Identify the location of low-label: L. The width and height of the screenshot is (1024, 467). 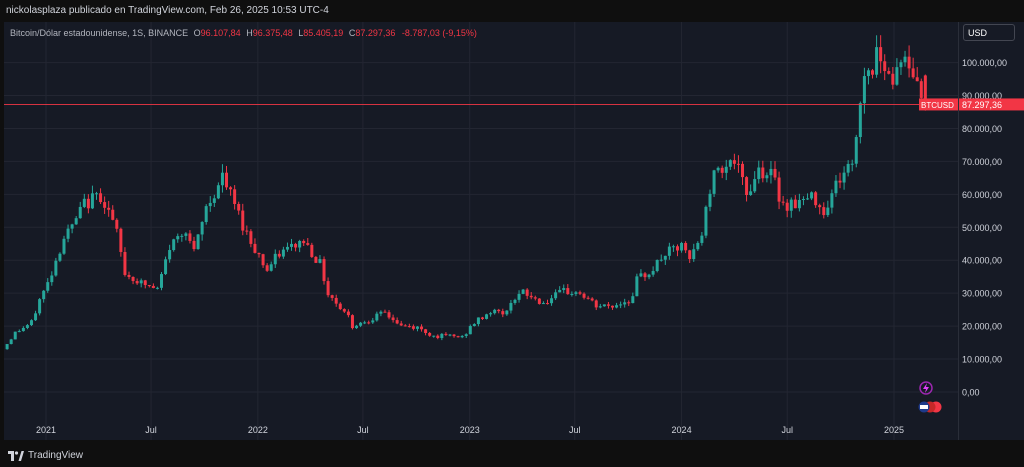
(301, 33).